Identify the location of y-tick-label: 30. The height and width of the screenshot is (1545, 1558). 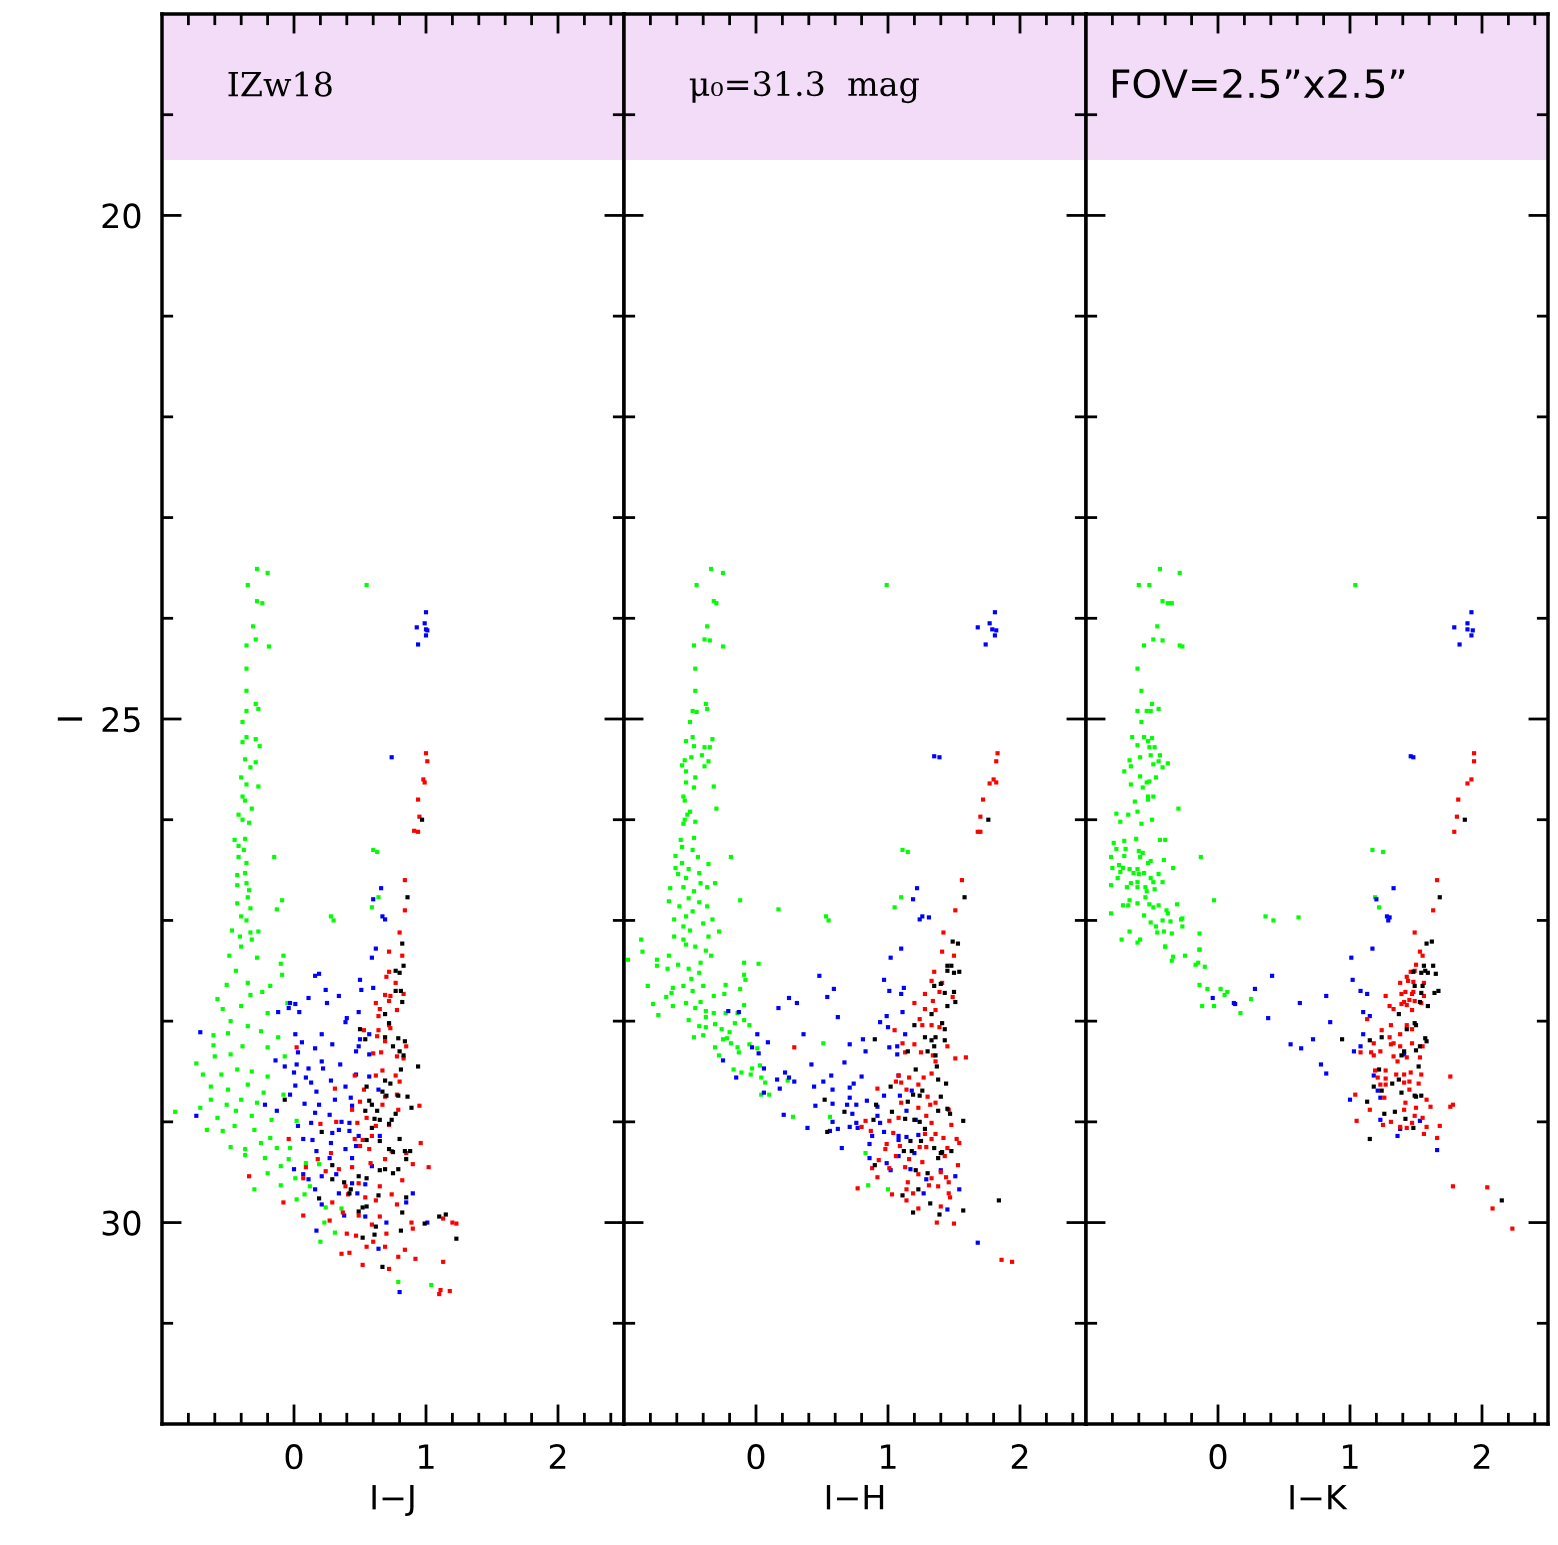
(121, 1223).